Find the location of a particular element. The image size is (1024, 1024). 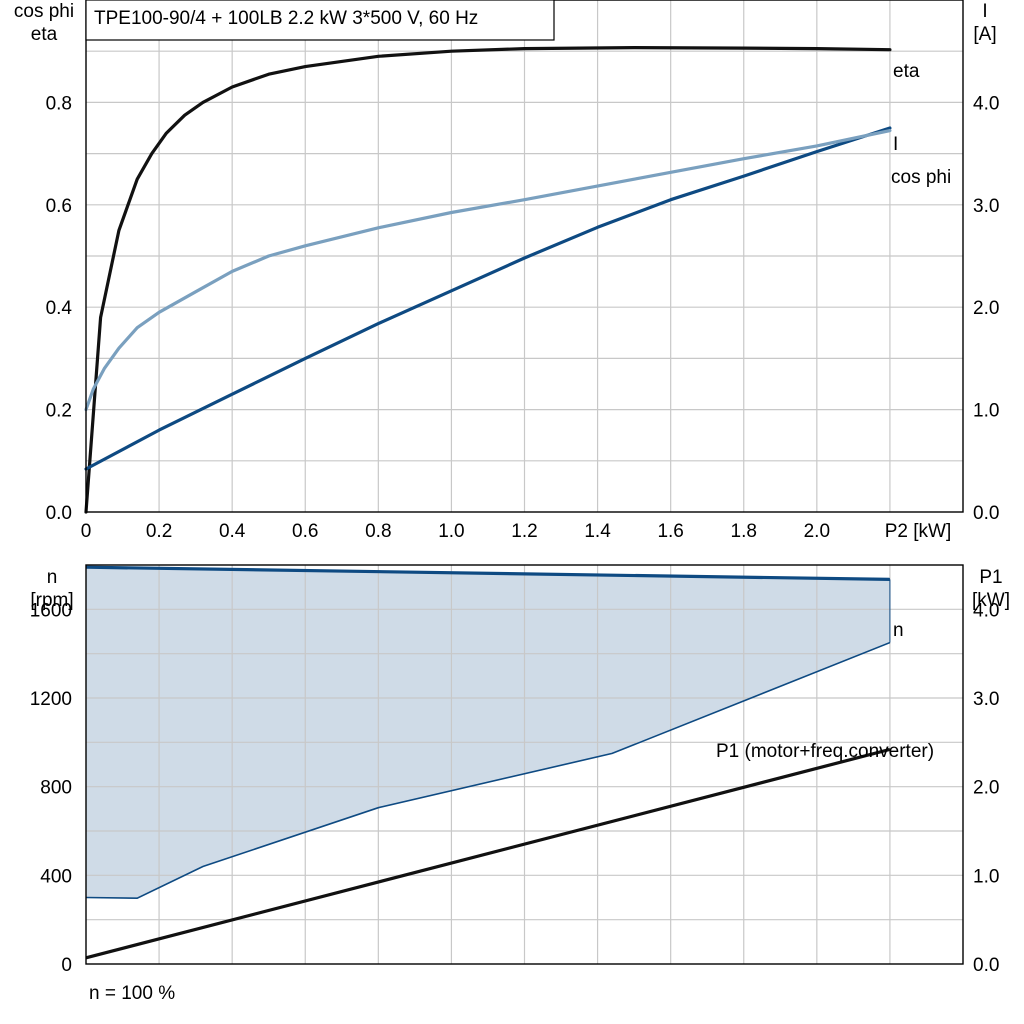

bottom-left-axis-label-2: [rpm] is located at coordinates (51, 600).